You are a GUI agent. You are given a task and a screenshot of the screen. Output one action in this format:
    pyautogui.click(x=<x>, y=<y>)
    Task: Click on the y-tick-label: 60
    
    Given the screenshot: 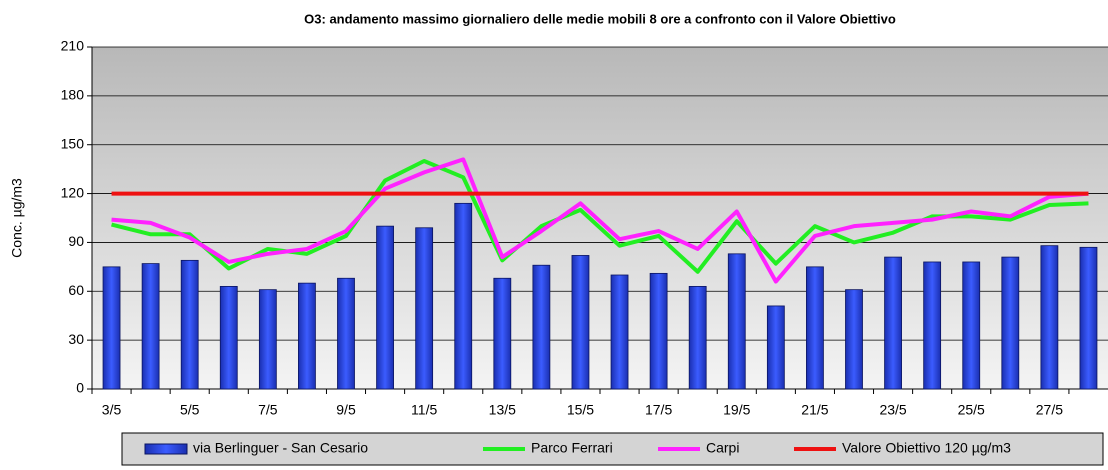 What is the action you would take?
    pyautogui.click(x=76, y=290)
    